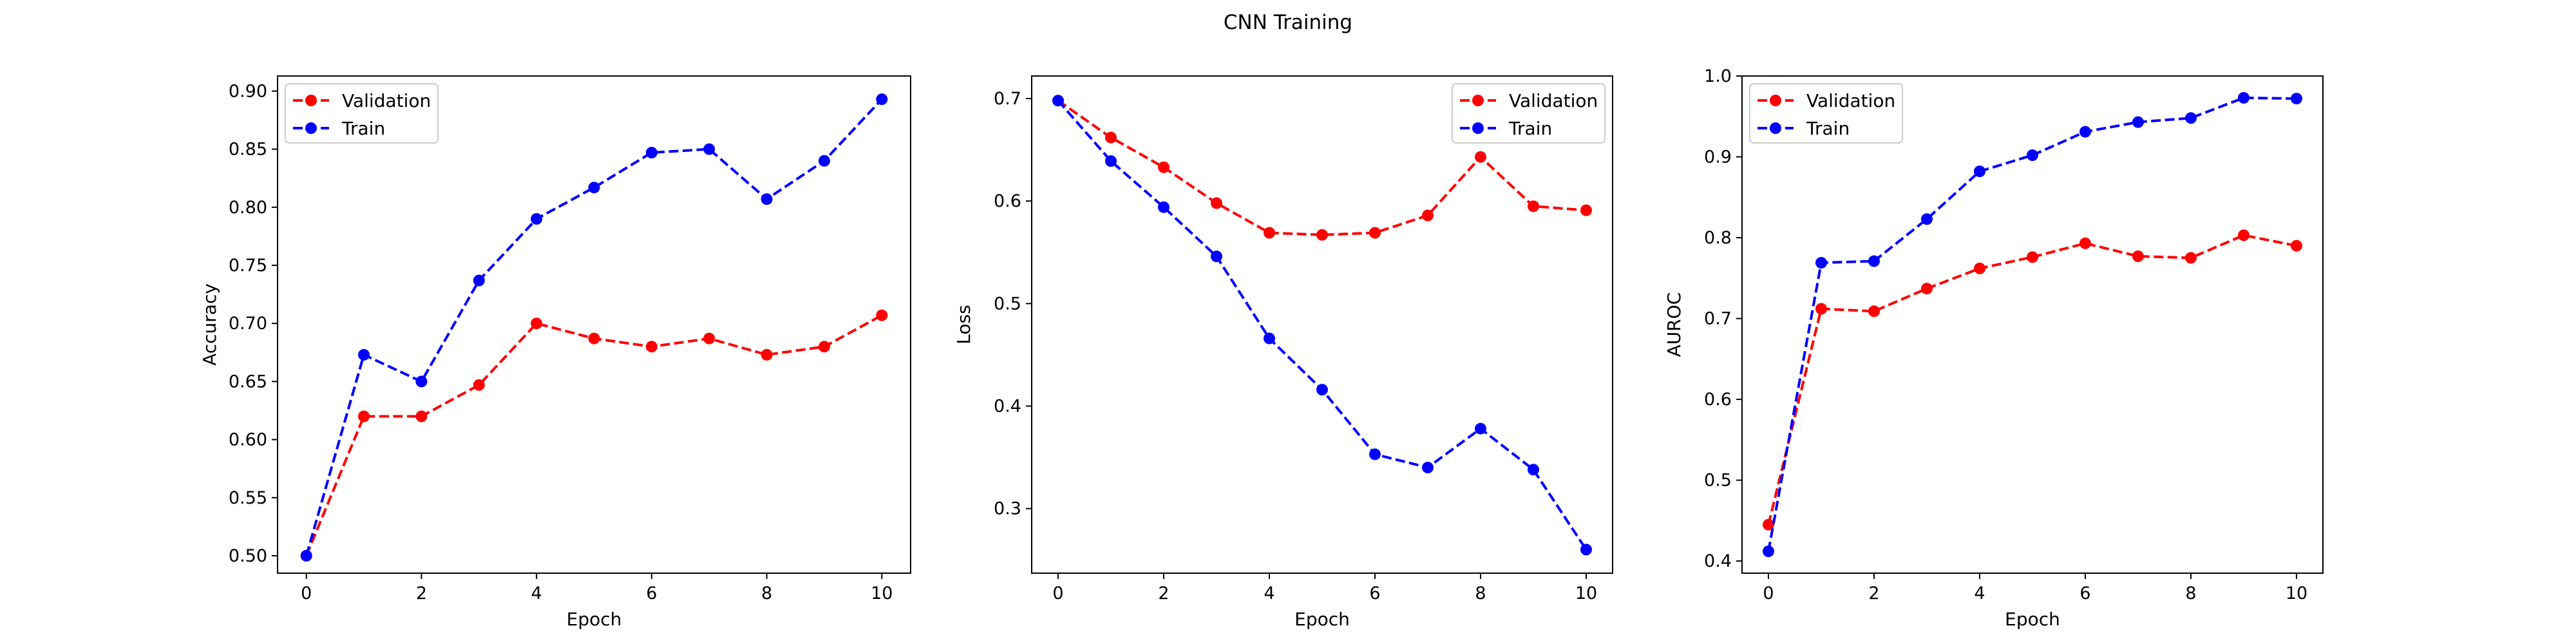 This screenshot has height=644, width=2576. Describe the element at coordinates (1674, 325) in the screenshot. I see `y-axis-label: AUROC` at that location.